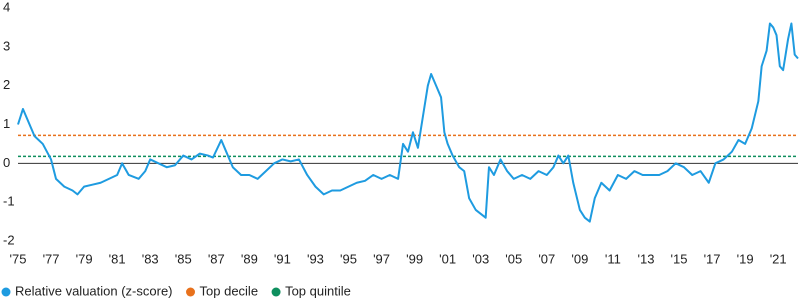  What do you see at coordinates (229, 290) in the screenshot?
I see `legend-label: Top decile` at bounding box center [229, 290].